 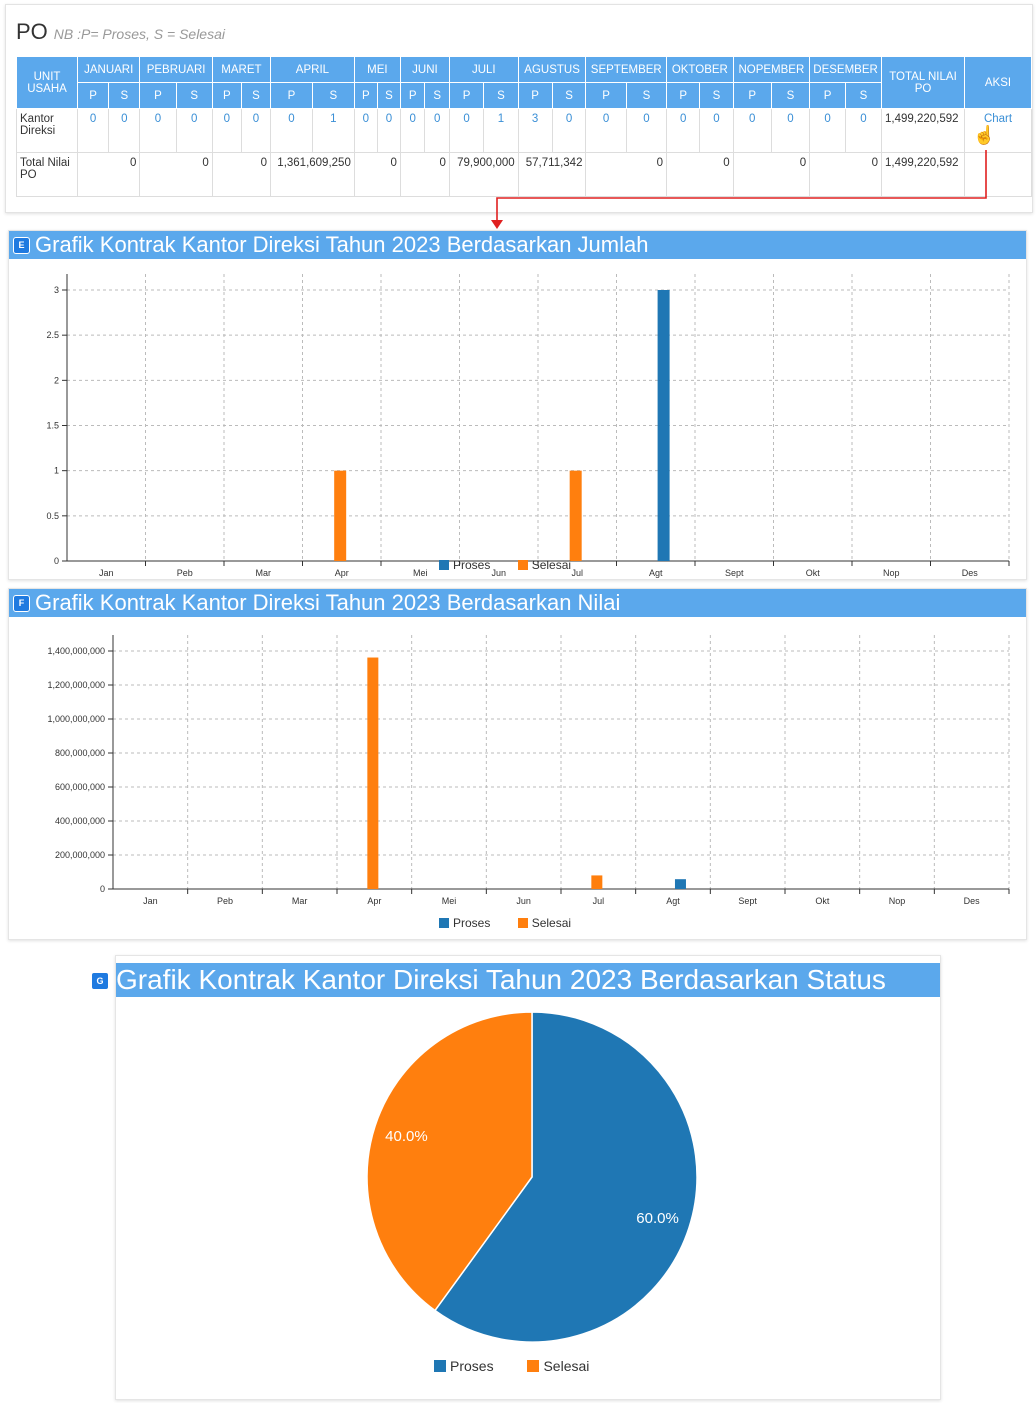 I want to click on month-header-september: SEPTEMBER, so click(x=626, y=69).